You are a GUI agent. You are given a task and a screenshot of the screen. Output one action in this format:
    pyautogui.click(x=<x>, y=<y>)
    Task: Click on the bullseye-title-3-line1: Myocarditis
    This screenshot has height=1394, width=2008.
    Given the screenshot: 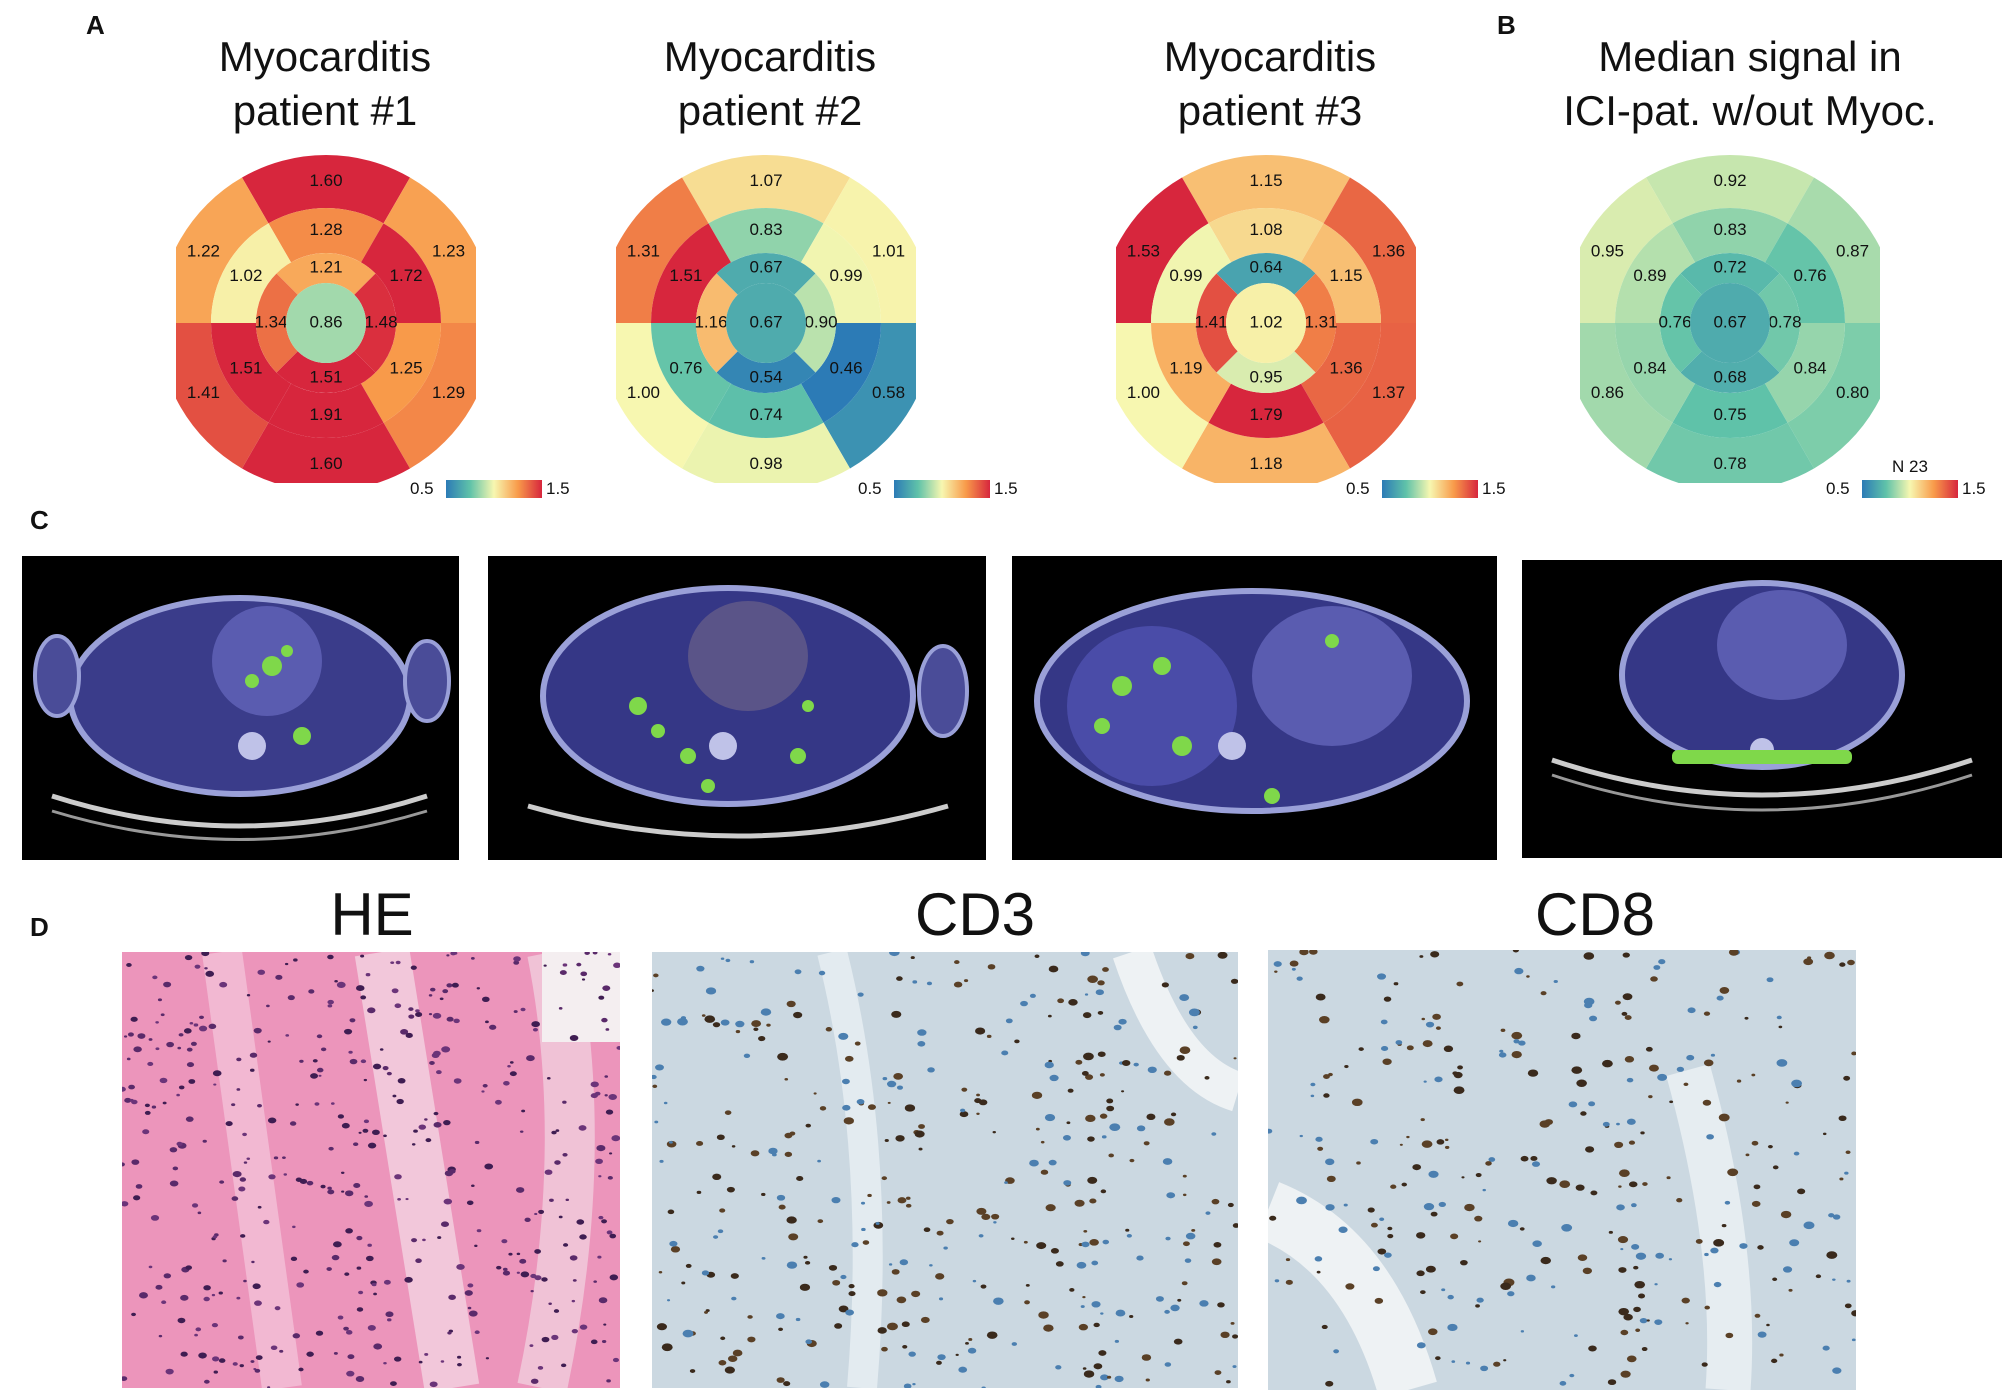 What is the action you would take?
    pyautogui.click(x=1270, y=56)
    